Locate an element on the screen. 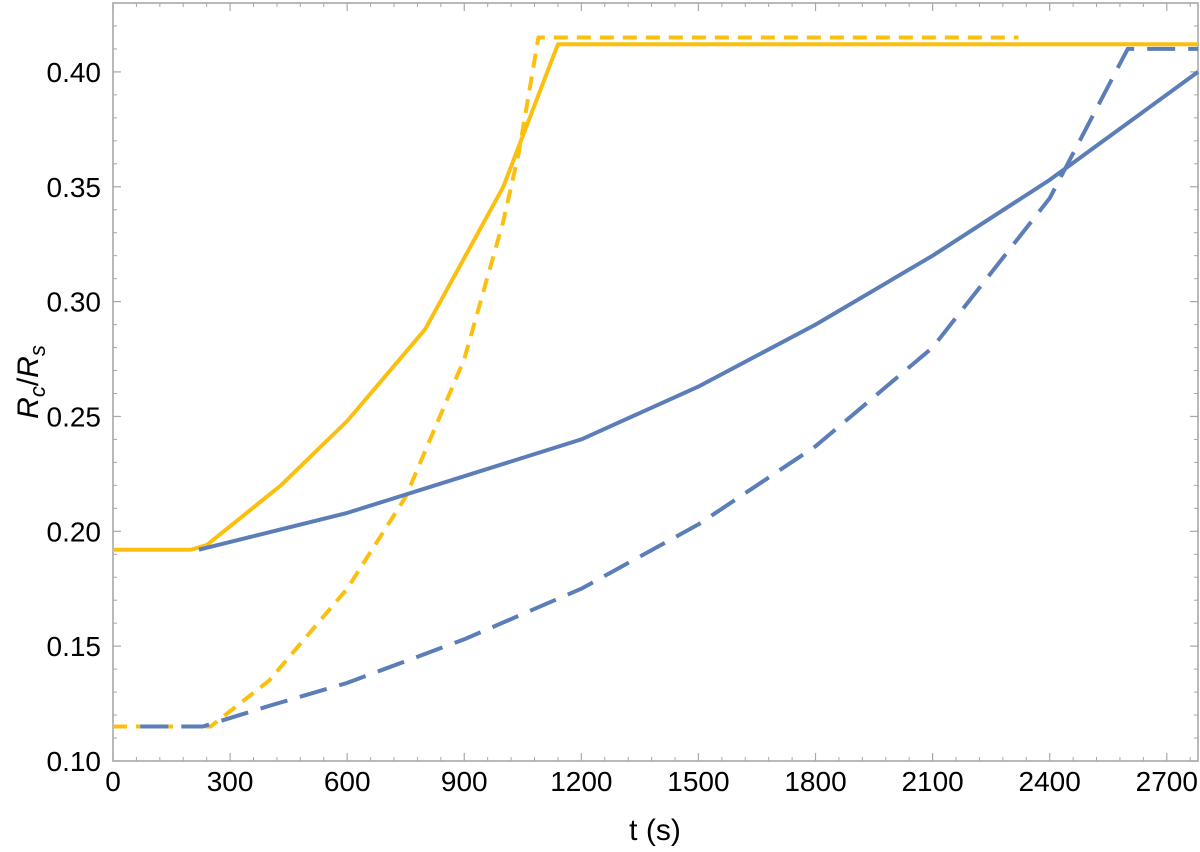  x-tick-label: 0 is located at coordinates (113, 781).